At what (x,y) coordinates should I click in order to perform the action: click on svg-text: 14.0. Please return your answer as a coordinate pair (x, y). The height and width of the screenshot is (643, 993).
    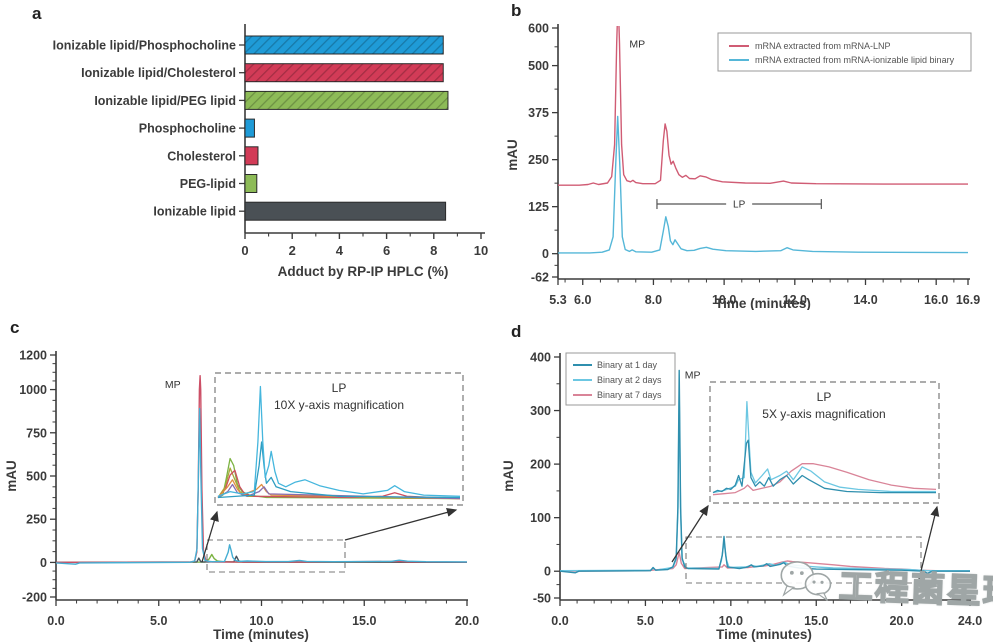
    Looking at the image, I should click on (865, 300).